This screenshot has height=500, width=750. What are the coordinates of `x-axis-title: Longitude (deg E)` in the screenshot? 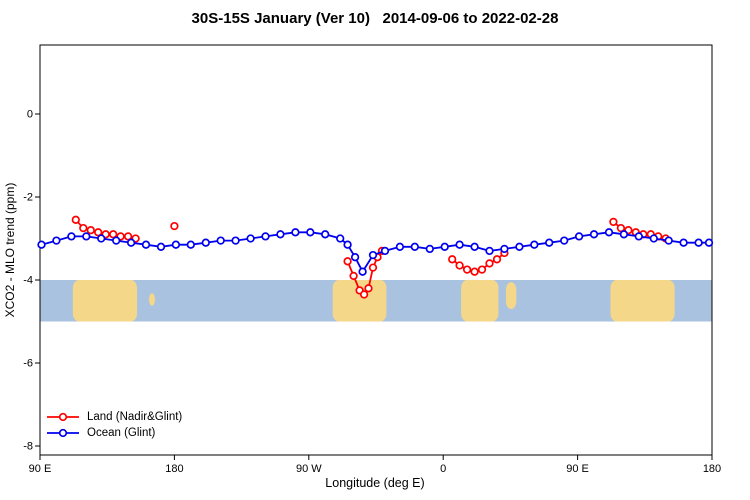 It's located at (375, 483).